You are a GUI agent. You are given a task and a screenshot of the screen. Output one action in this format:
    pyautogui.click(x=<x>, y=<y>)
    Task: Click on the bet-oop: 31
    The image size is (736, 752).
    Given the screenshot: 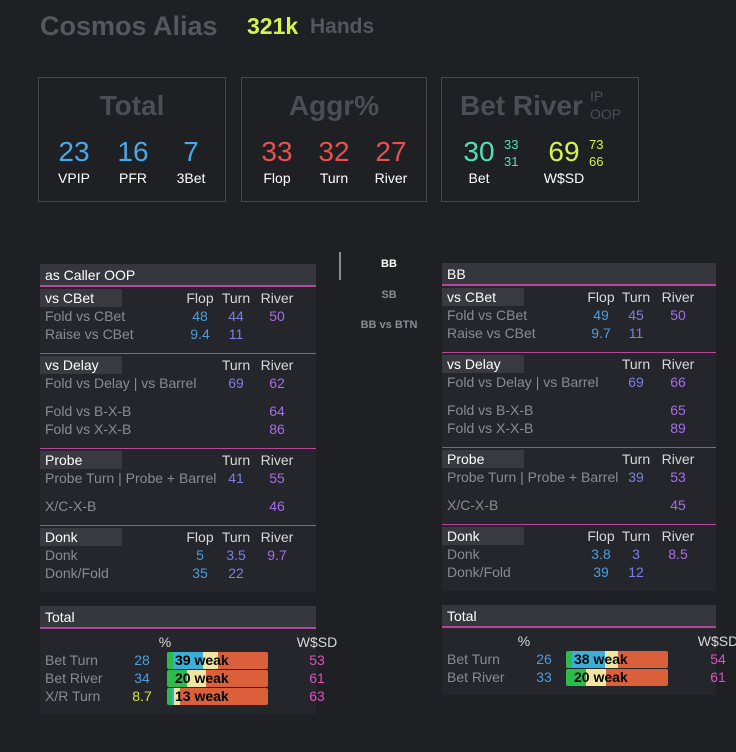 What is the action you would take?
    pyautogui.click(x=511, y=161)
    